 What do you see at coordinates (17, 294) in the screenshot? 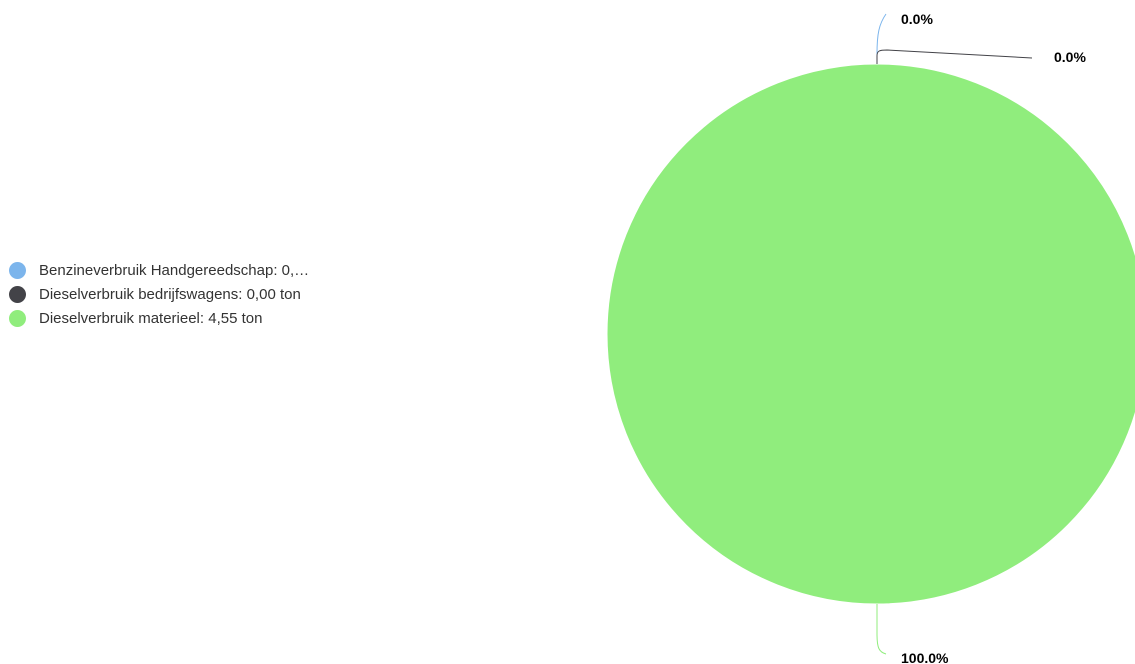
I see `legend-marker-dark` at bounding box center [17, 294].